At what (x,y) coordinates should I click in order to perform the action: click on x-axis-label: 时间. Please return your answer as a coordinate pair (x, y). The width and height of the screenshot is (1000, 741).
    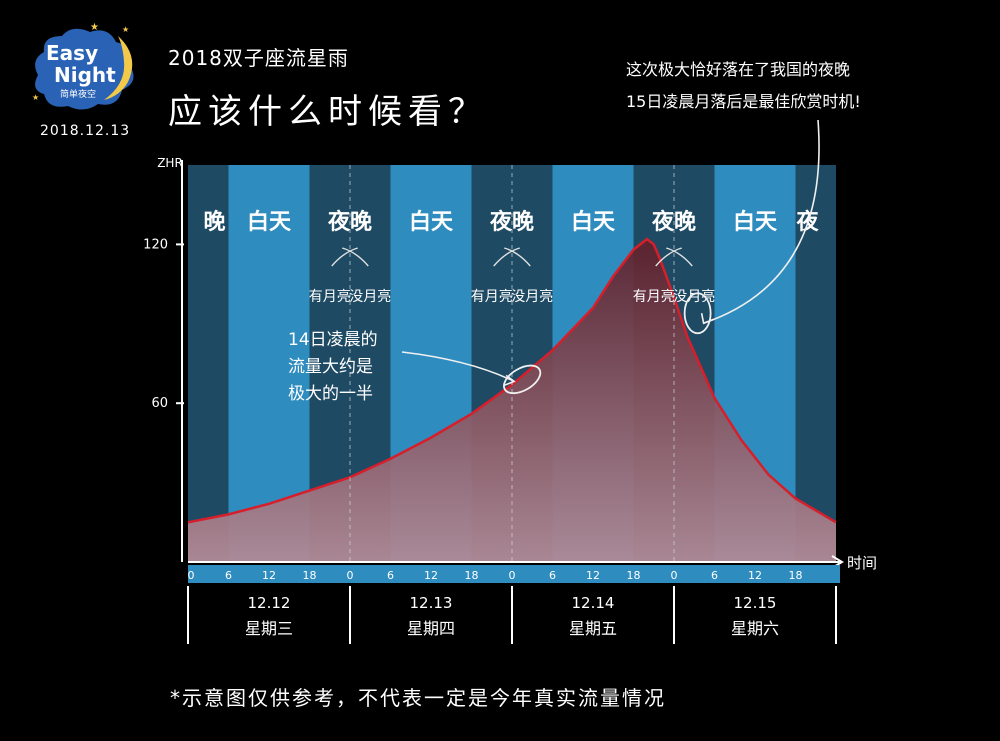
    Looking at the image, I should click on (862, 563).